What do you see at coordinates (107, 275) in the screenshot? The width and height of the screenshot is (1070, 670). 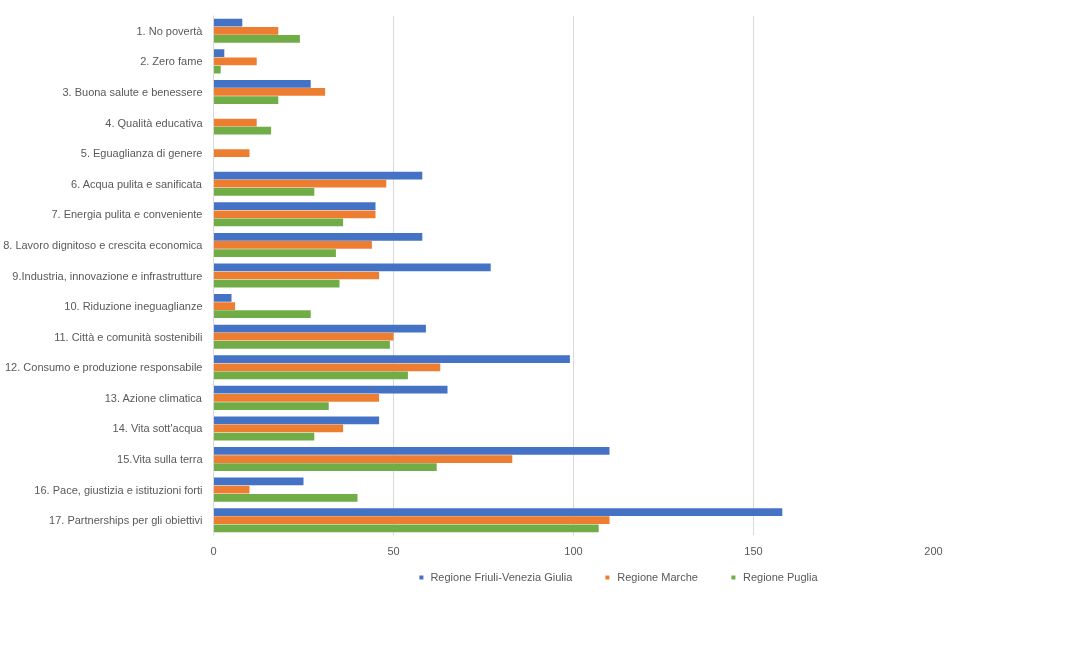 I see `y-tick-label: 9.Industria, innovazione e infrastrutture` at bounding box center [107, 275].